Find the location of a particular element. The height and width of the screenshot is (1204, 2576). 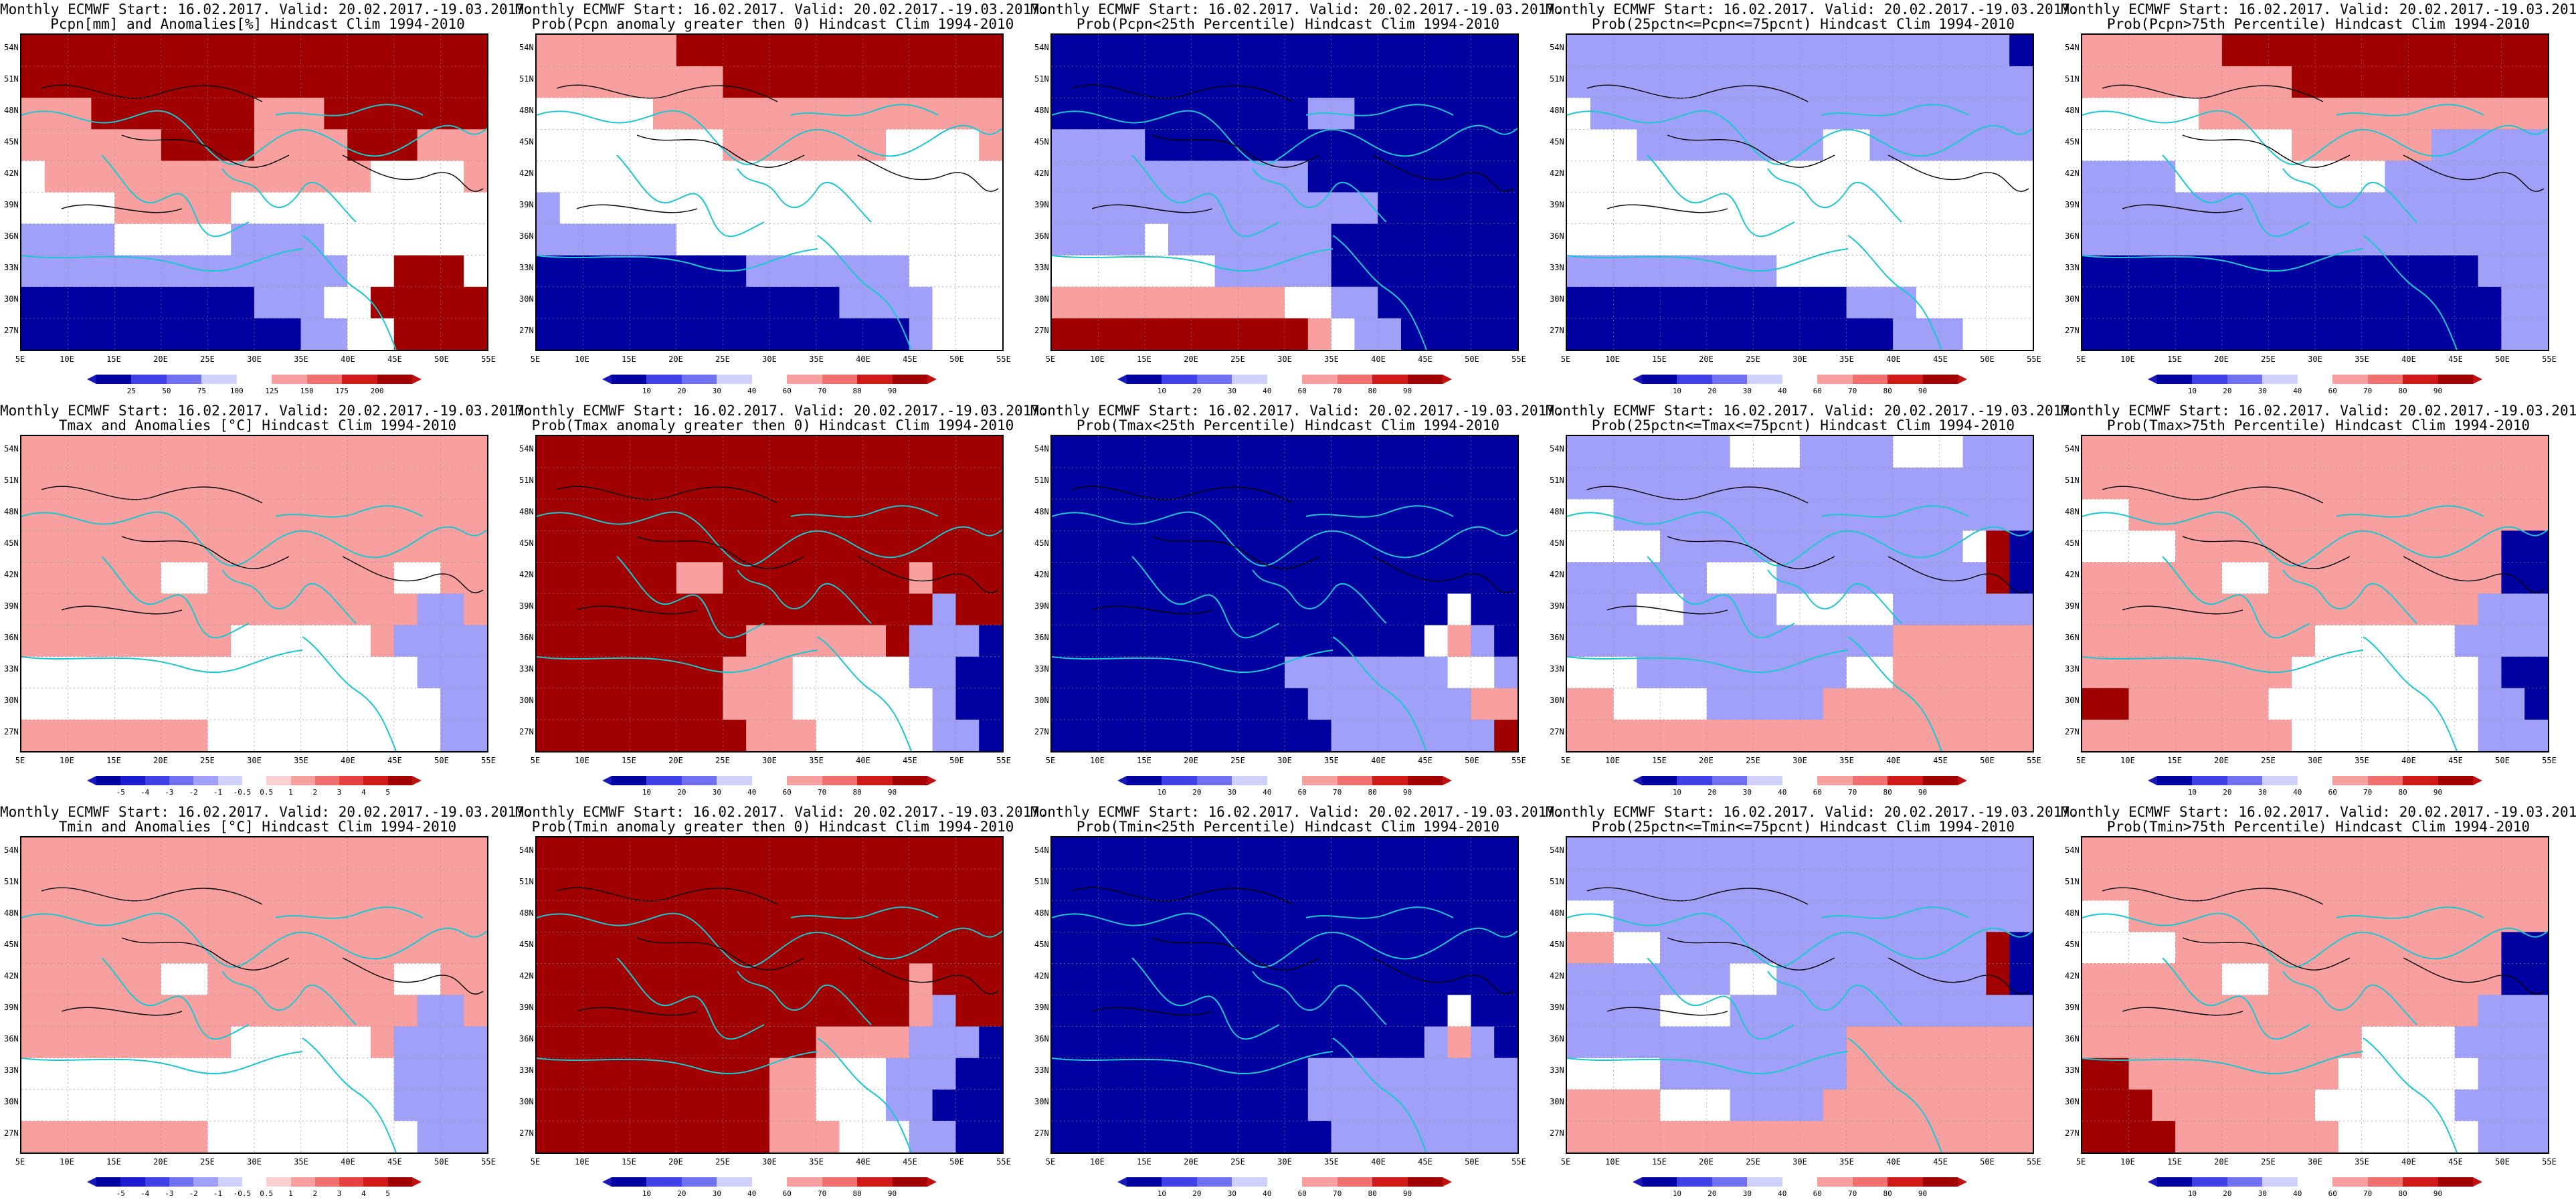

lon-label: 20E is located at coordinates (160, 359).